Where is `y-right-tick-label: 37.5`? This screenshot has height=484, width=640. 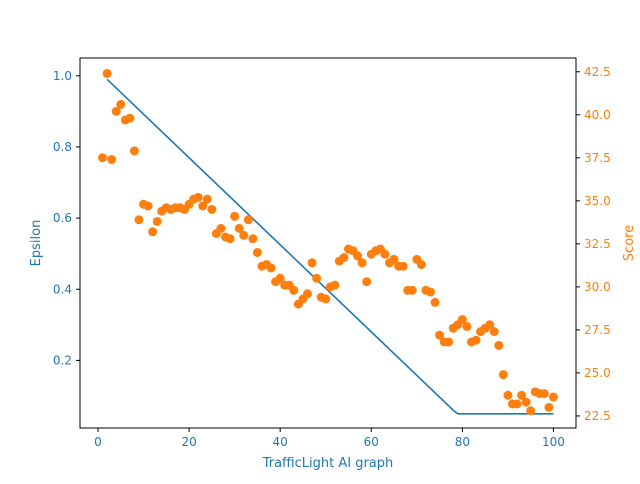
y-right-tick-label: 37.5 is located at coordinates (597, 158).